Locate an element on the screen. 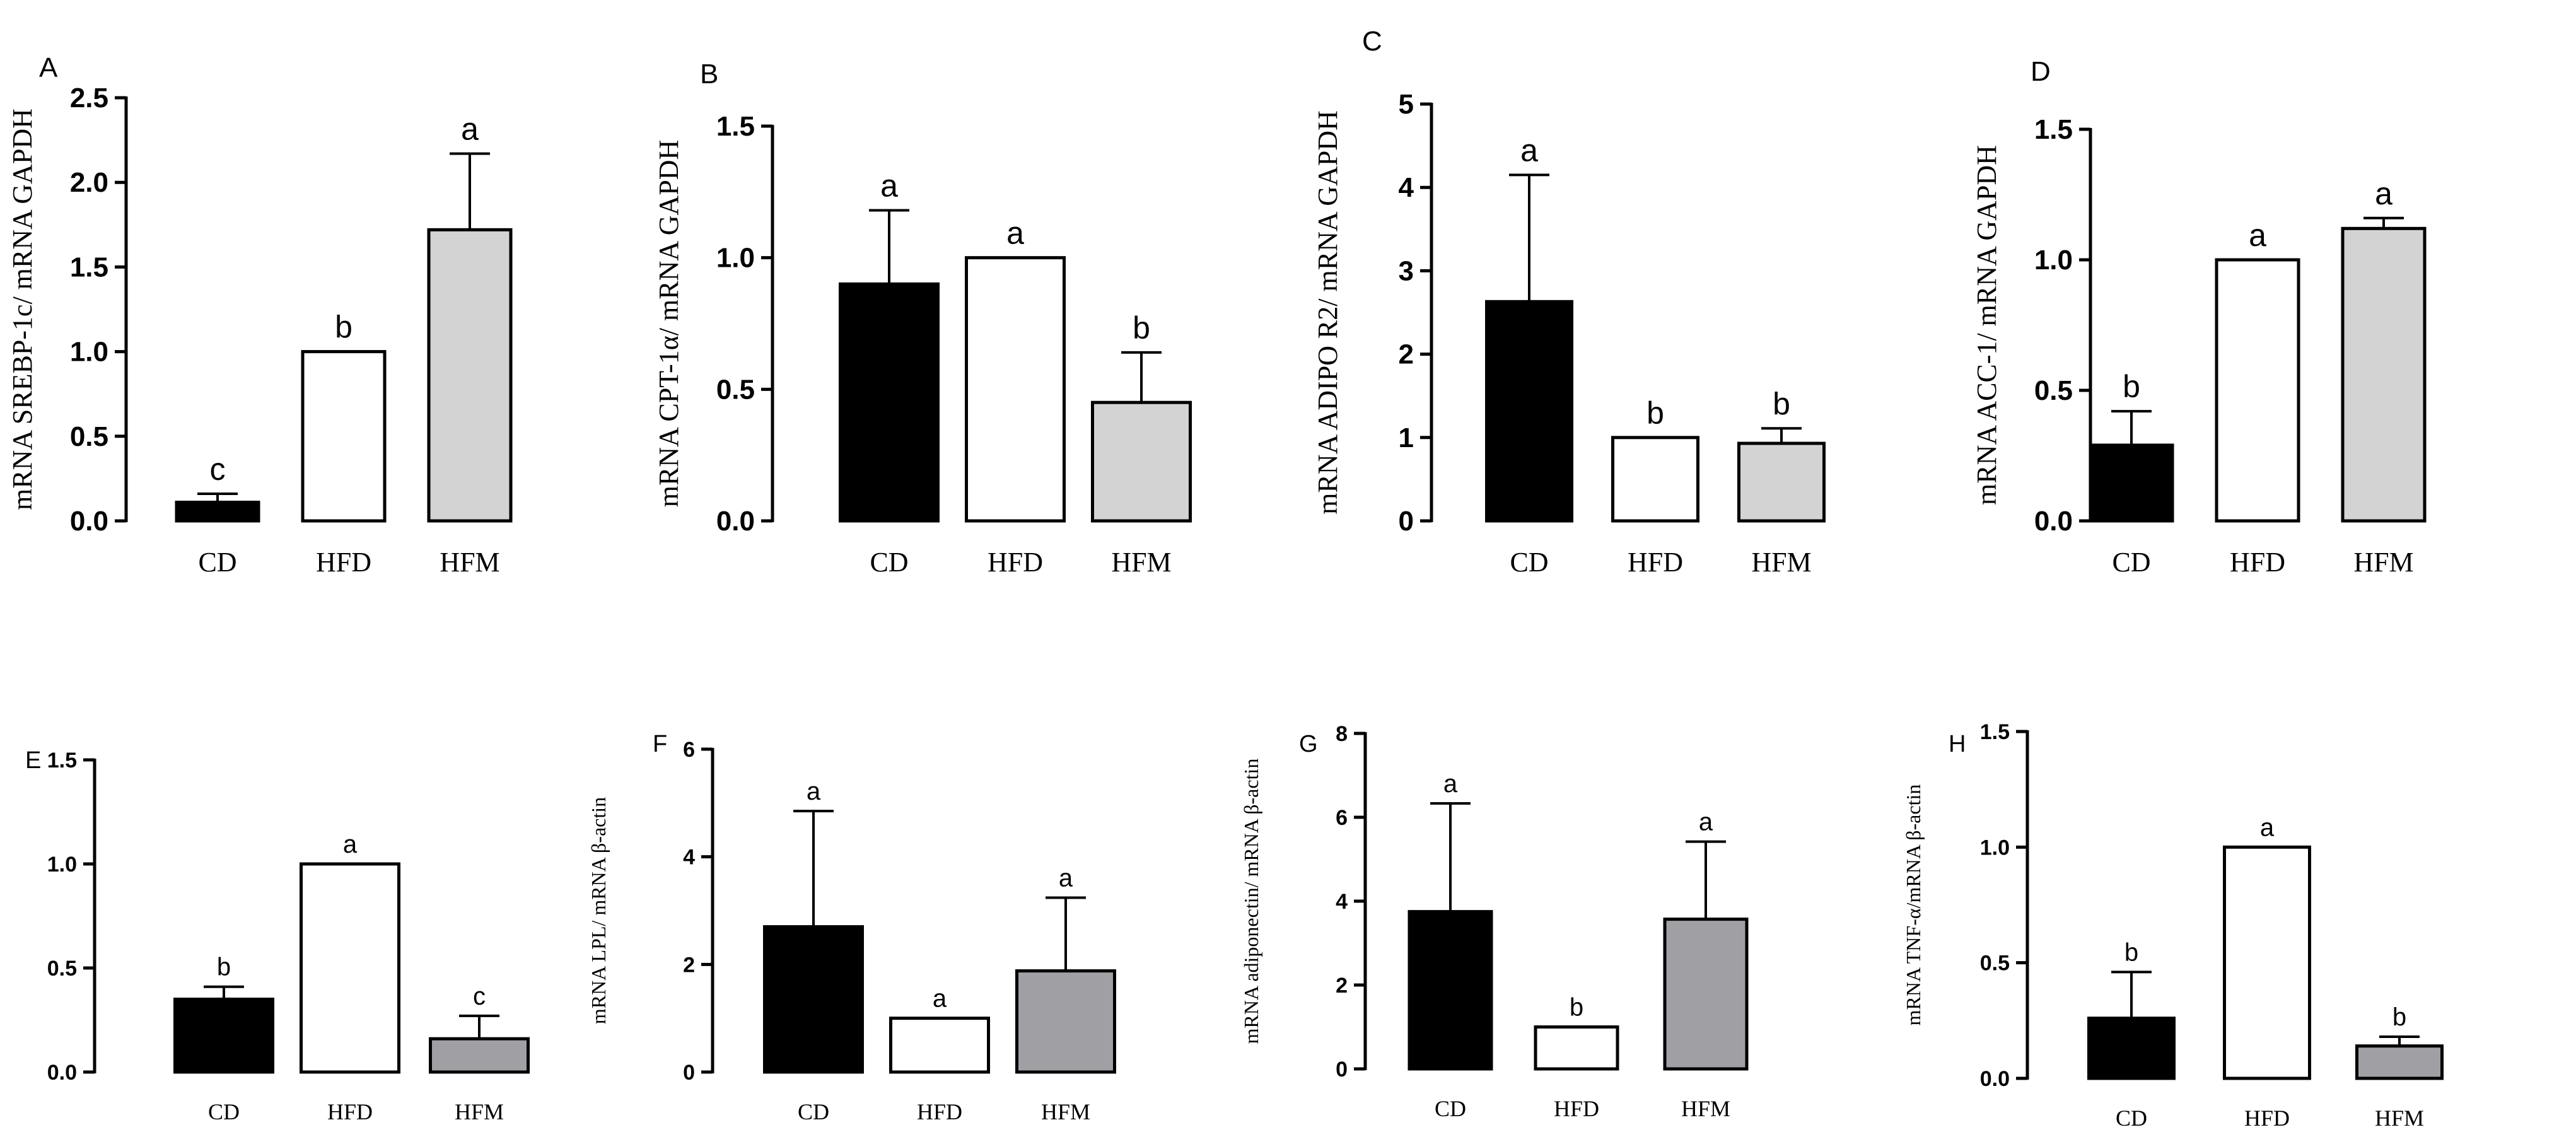 The image size is (2576, 1137). y-axis-title: mRNA adiponectin/ mRNA β-actin is located at coordinates (1251, 901).